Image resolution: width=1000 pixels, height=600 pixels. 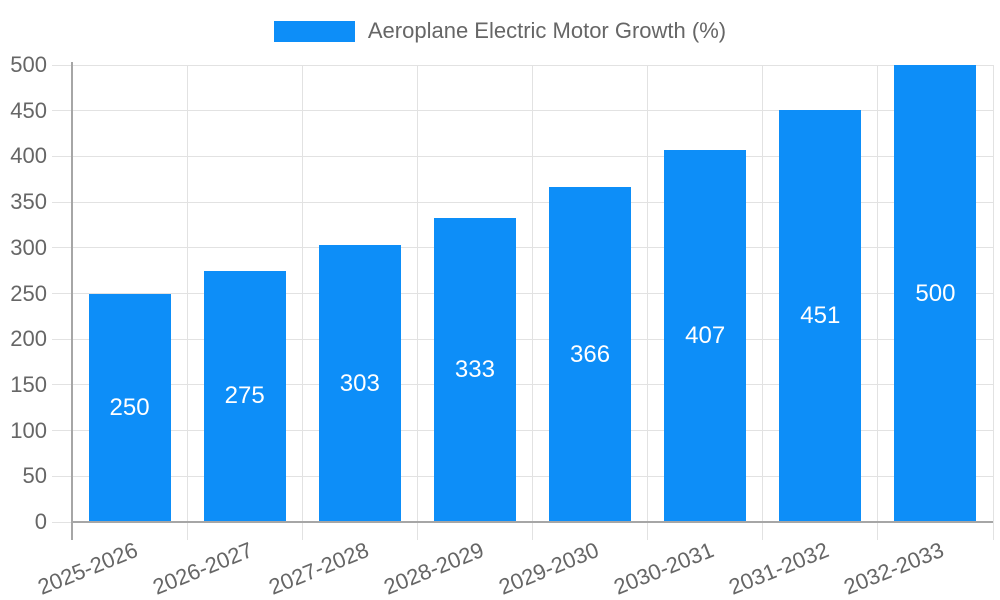 I want to click on x-tick-label: 2028-2029, so click(x=433, y=568).